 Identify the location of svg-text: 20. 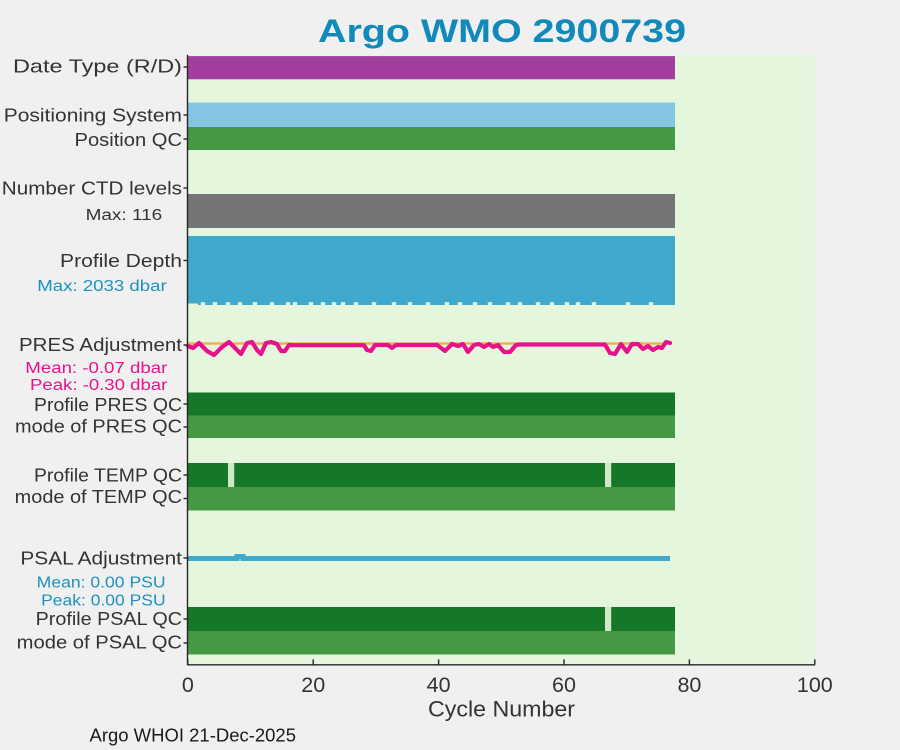
(313, 685).